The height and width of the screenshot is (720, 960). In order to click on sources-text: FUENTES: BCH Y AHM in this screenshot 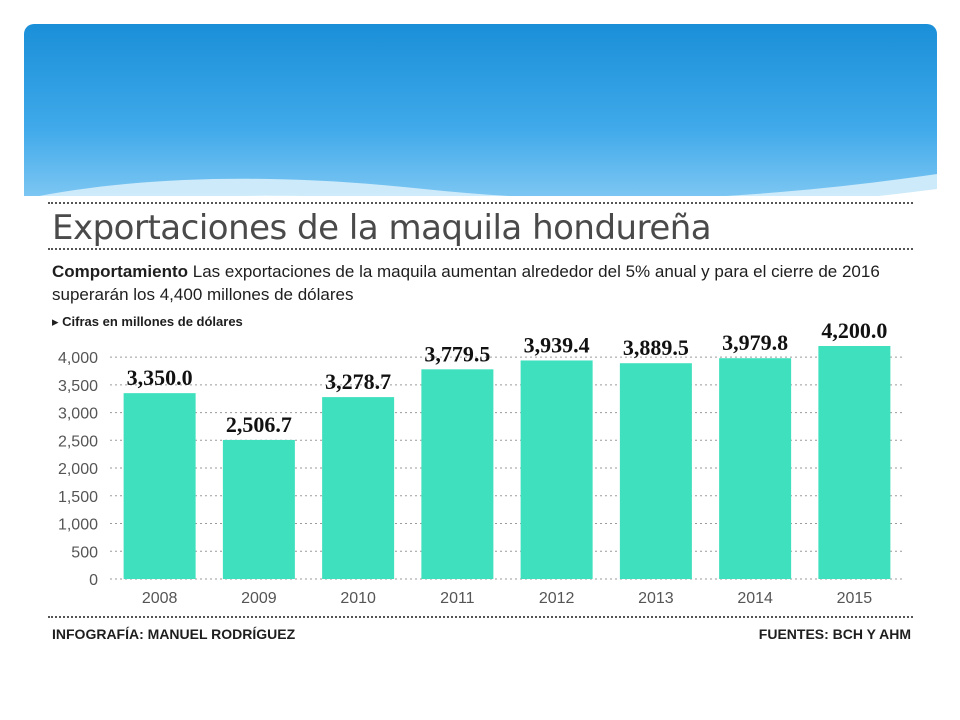, I will do `click(834, 634)`.